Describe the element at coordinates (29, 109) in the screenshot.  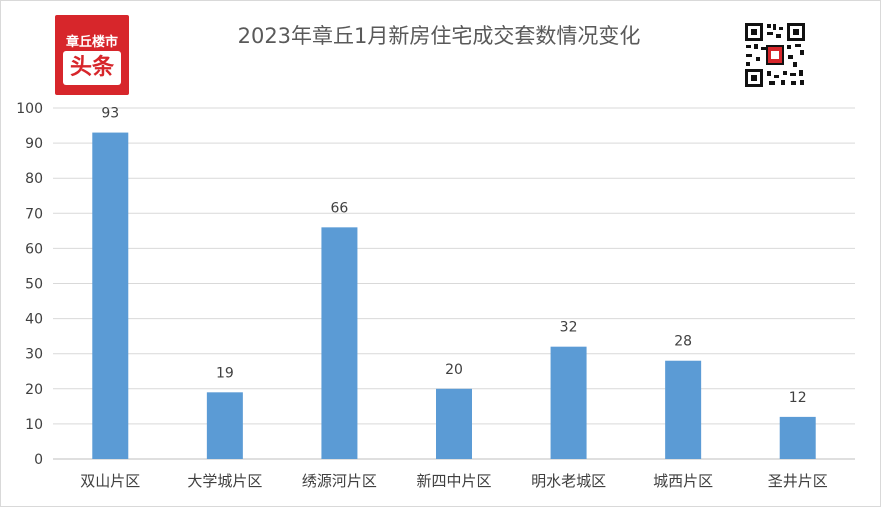
I see `y-tick-label: 100` at that location.